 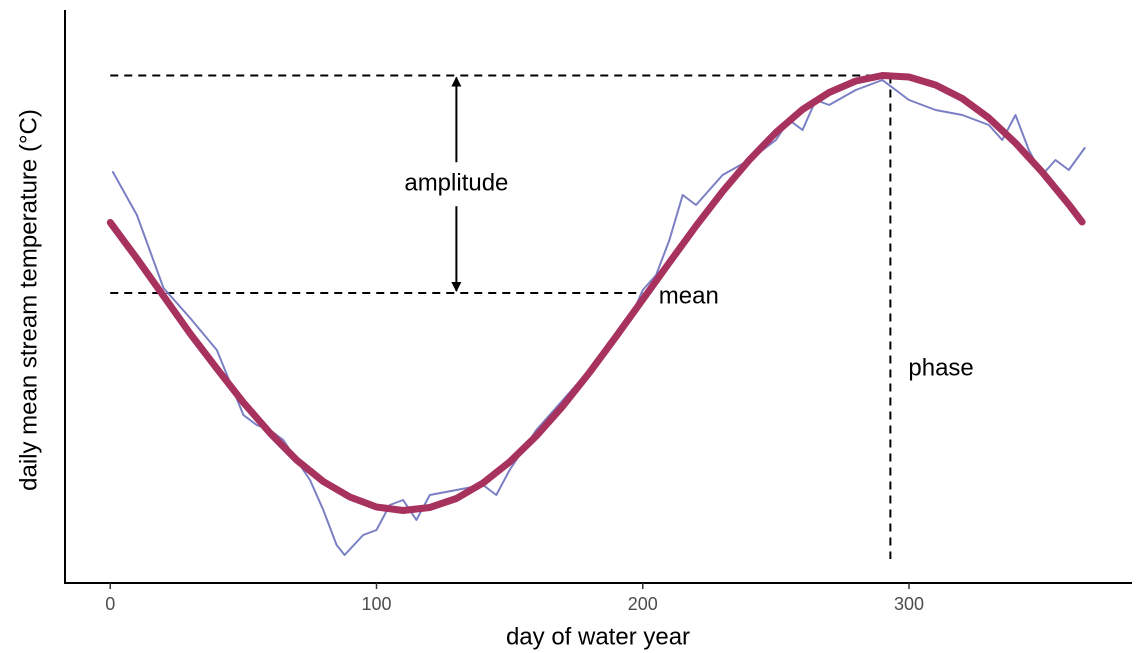 What do you see at coordinates (940, 367) in the screenshot?
I see `phase-label: phase` at bounding box center [940, 367].